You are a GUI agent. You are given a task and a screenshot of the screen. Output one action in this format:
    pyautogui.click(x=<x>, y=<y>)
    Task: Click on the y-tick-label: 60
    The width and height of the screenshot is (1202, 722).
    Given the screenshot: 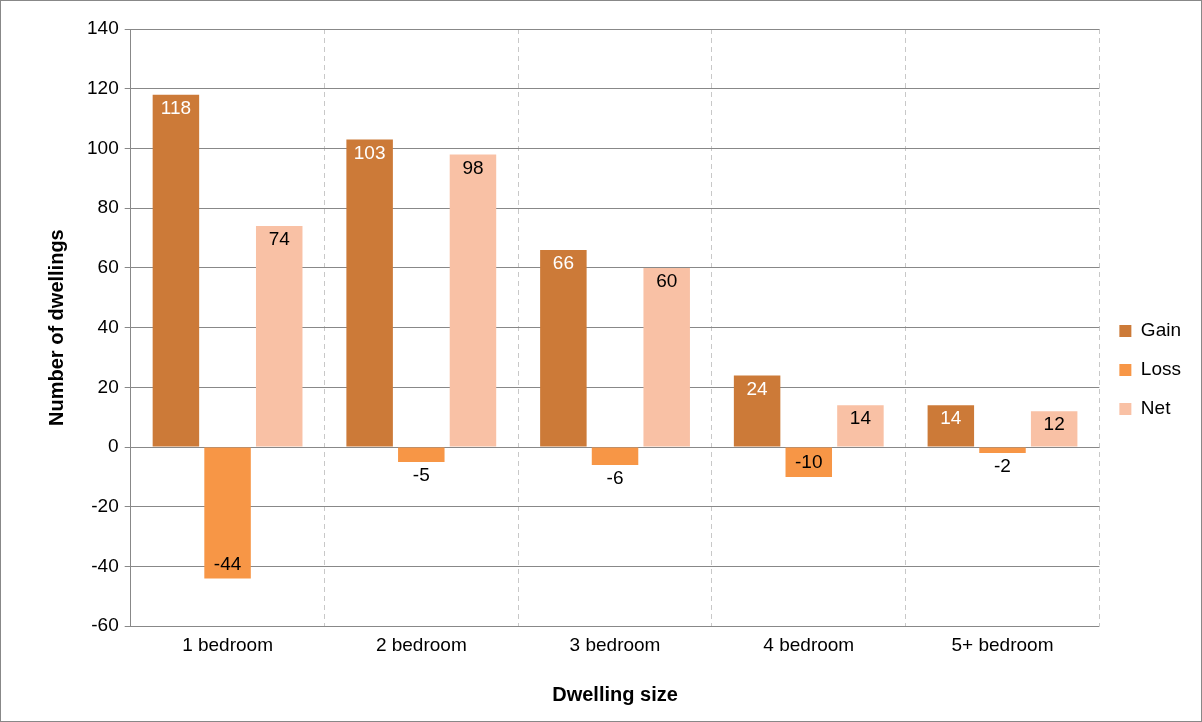 What is the action you would take?
    pyautogui.click(x=108, y=267)
    